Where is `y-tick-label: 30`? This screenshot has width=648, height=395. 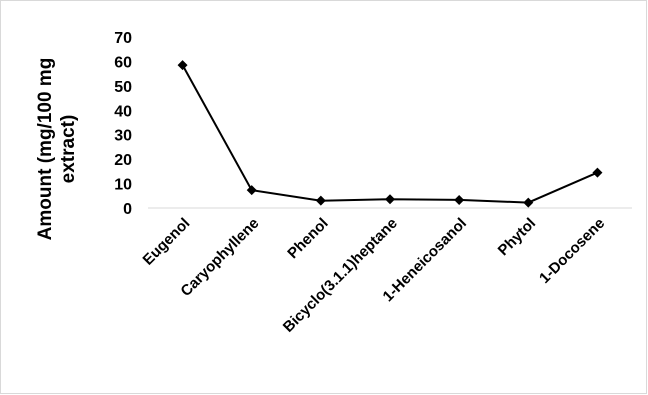 y-tick-label: 30 is located at coordinates (123, 136).